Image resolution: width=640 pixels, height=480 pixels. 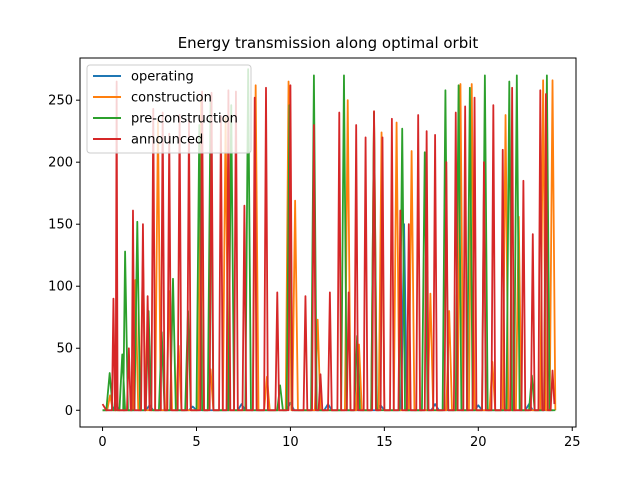 I want to click on x-tick-label: 5, so click(x=196, y=442).